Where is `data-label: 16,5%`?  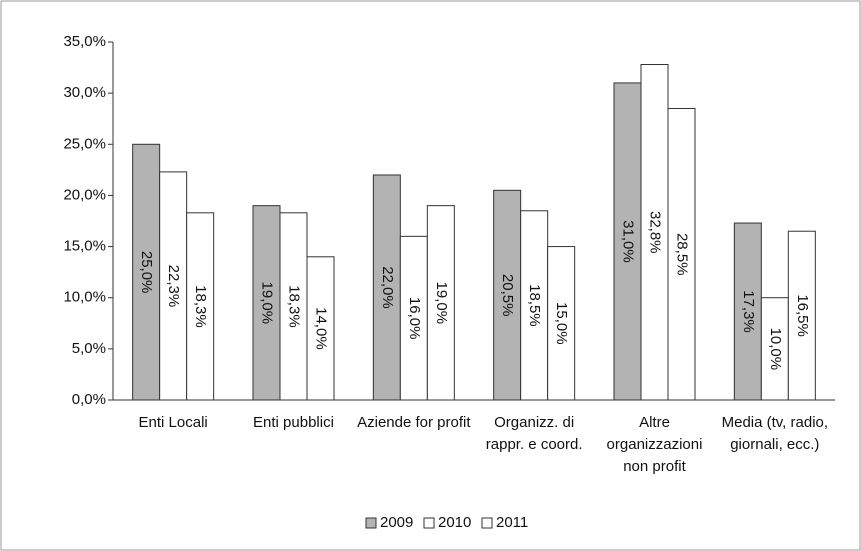
data-label: 16,5% is located at coordinates (802, 315).